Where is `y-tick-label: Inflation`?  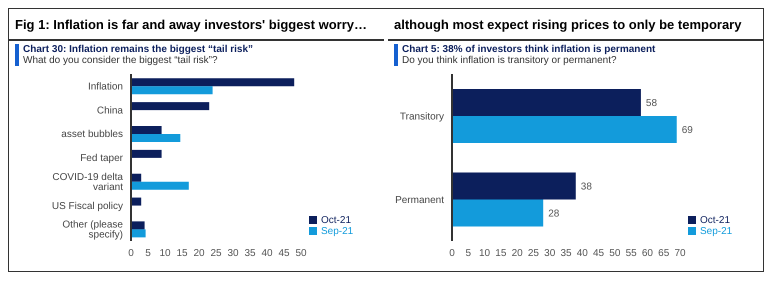 y-tick-label: Inflation is located at coordinates (105, 86).